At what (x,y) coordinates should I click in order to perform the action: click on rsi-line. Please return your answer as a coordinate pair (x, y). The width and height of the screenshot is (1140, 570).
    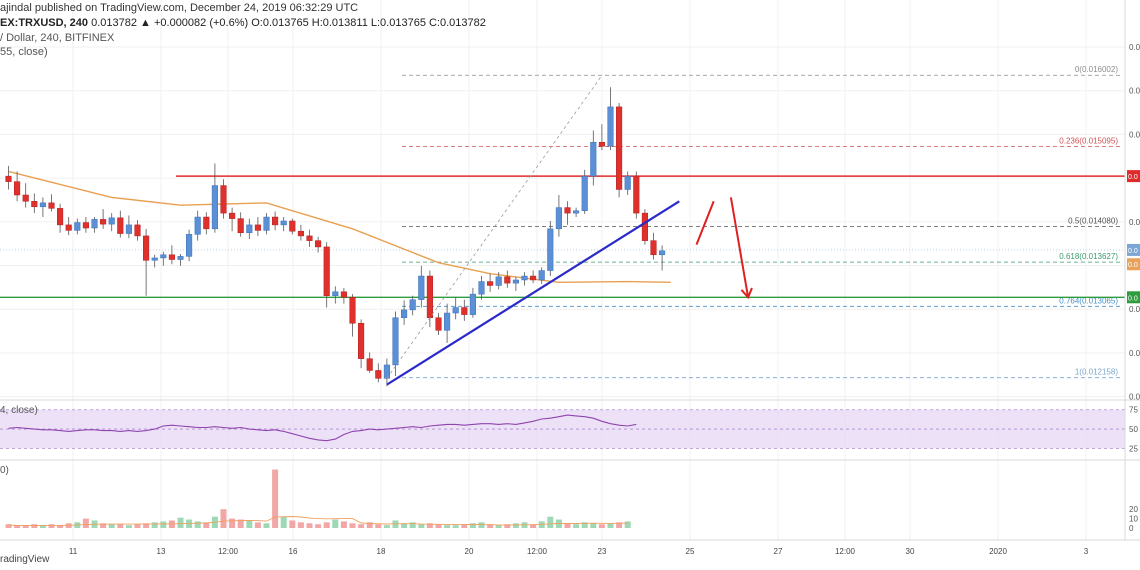
    Looking at the image, I should click on (322, 428).